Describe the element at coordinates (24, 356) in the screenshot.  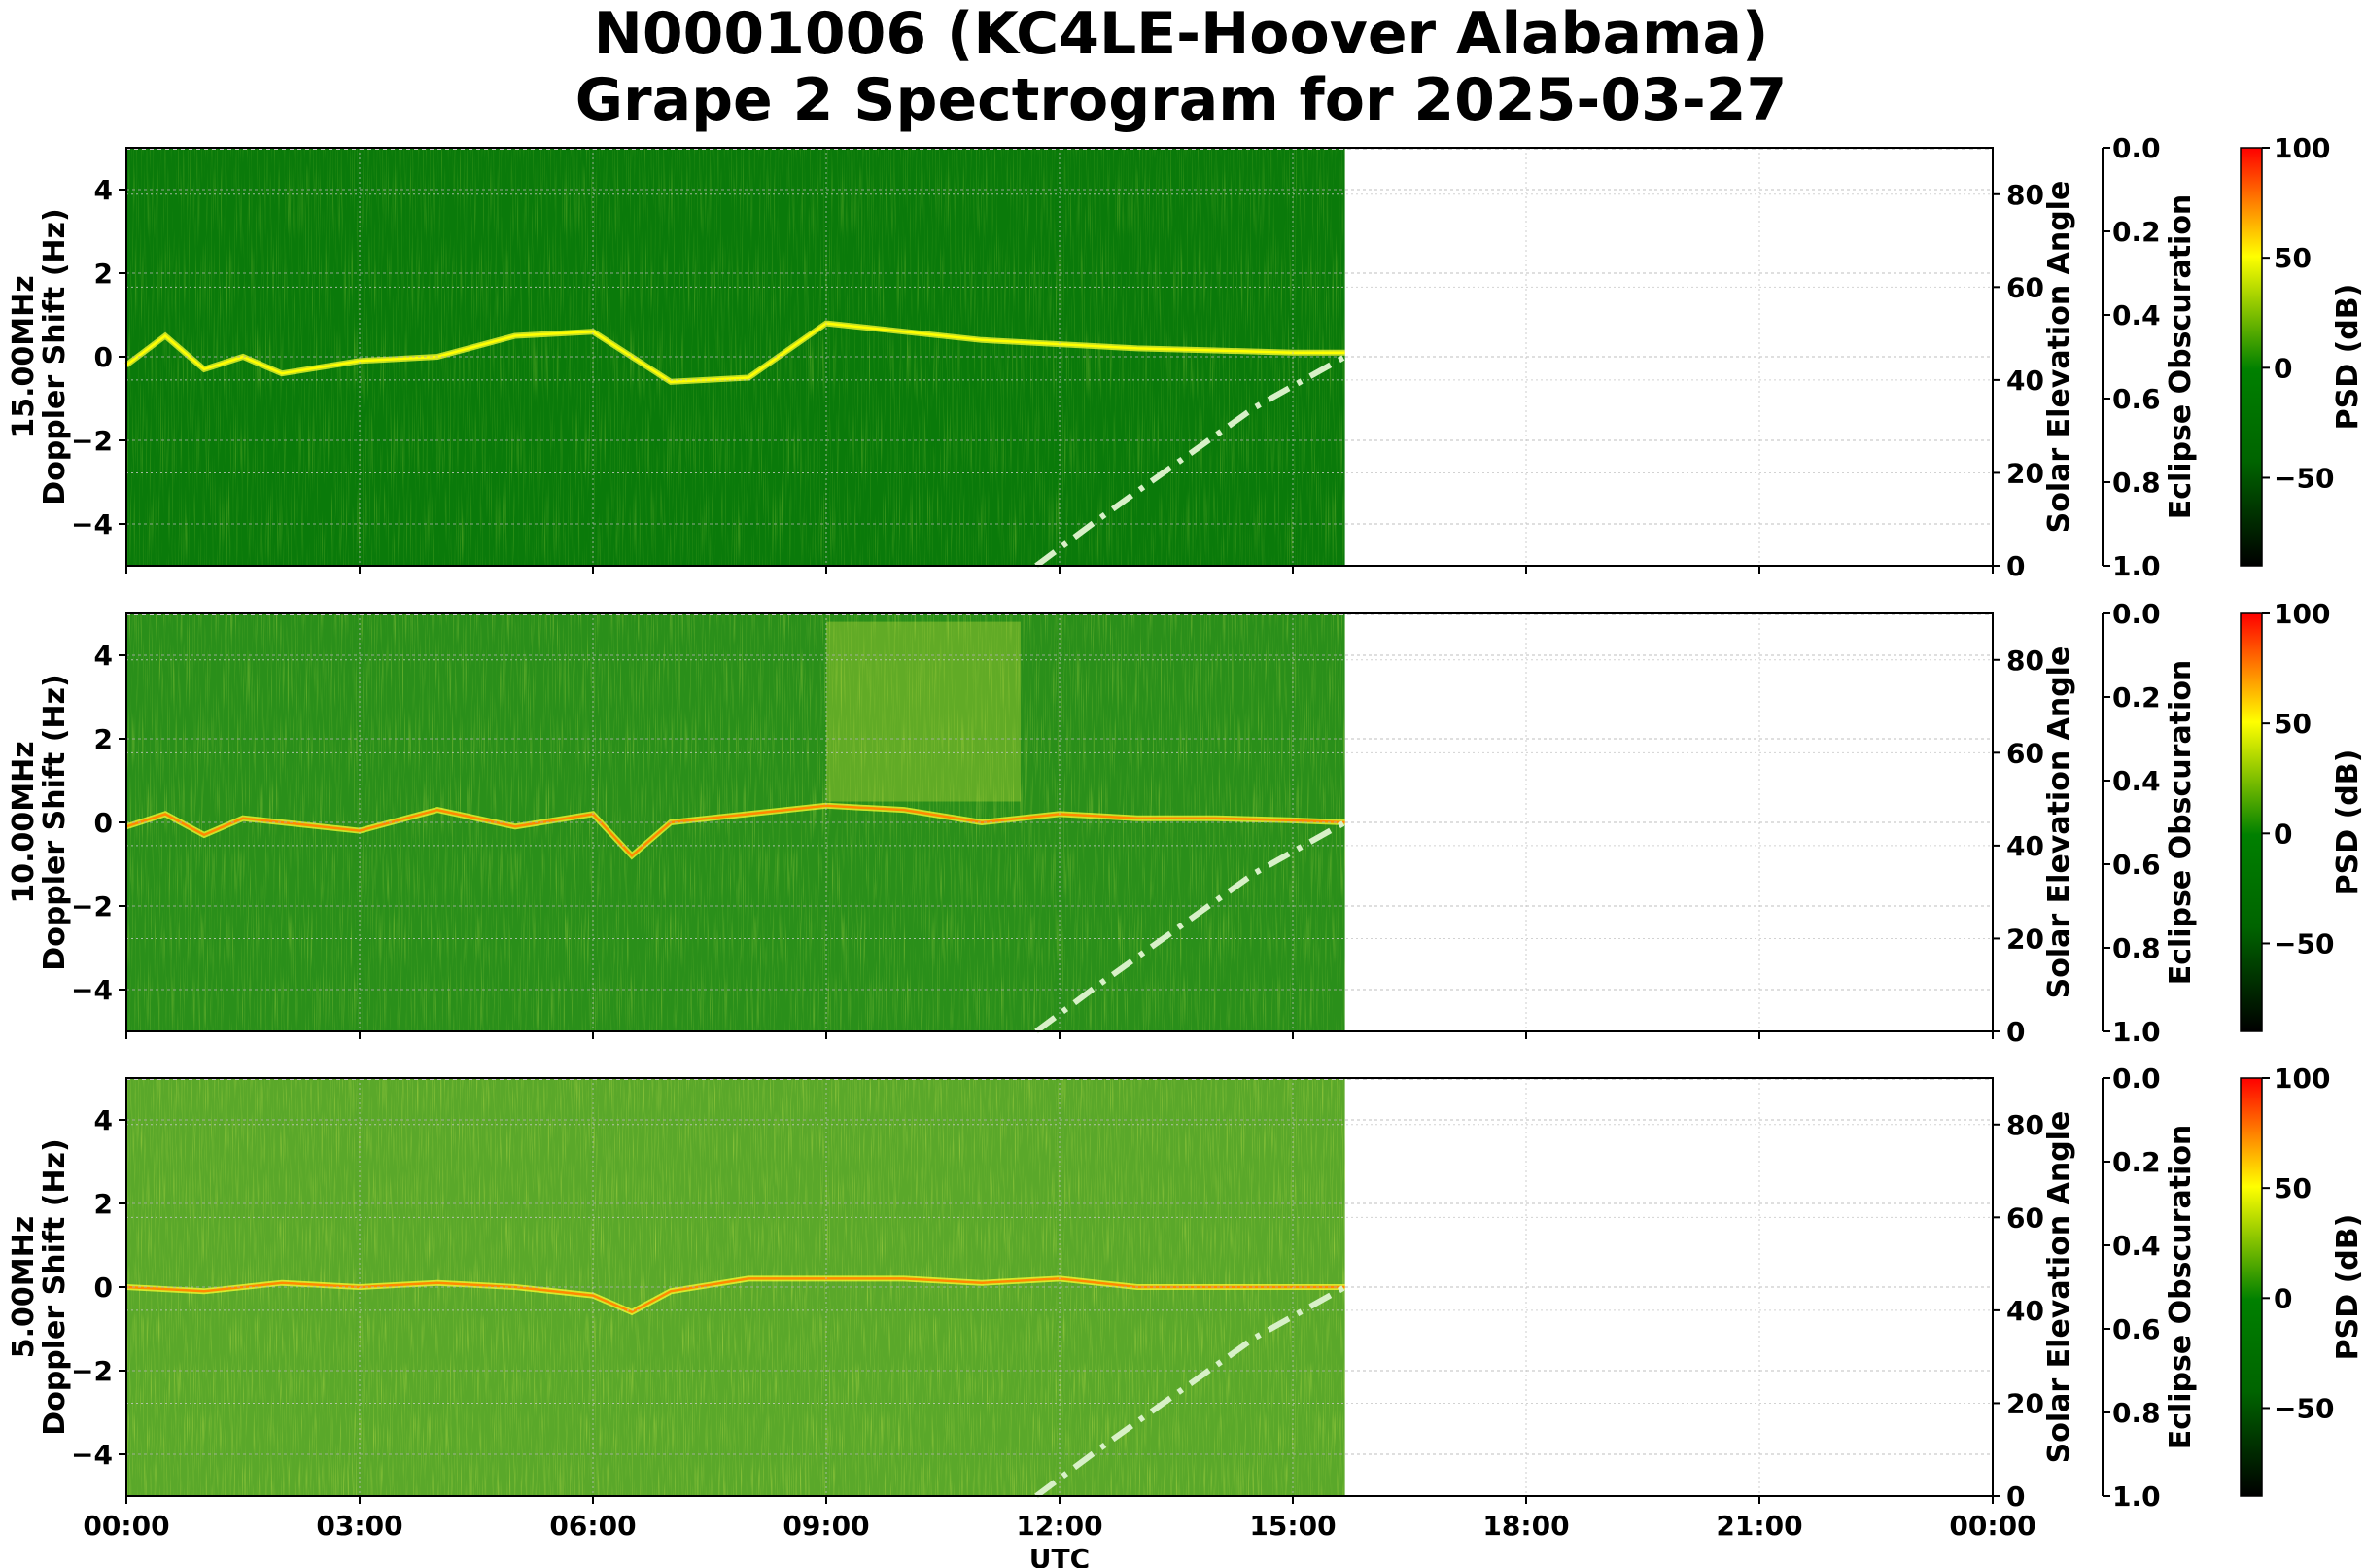
I see `panel-frequency-label: 15.00MHz` at that location.